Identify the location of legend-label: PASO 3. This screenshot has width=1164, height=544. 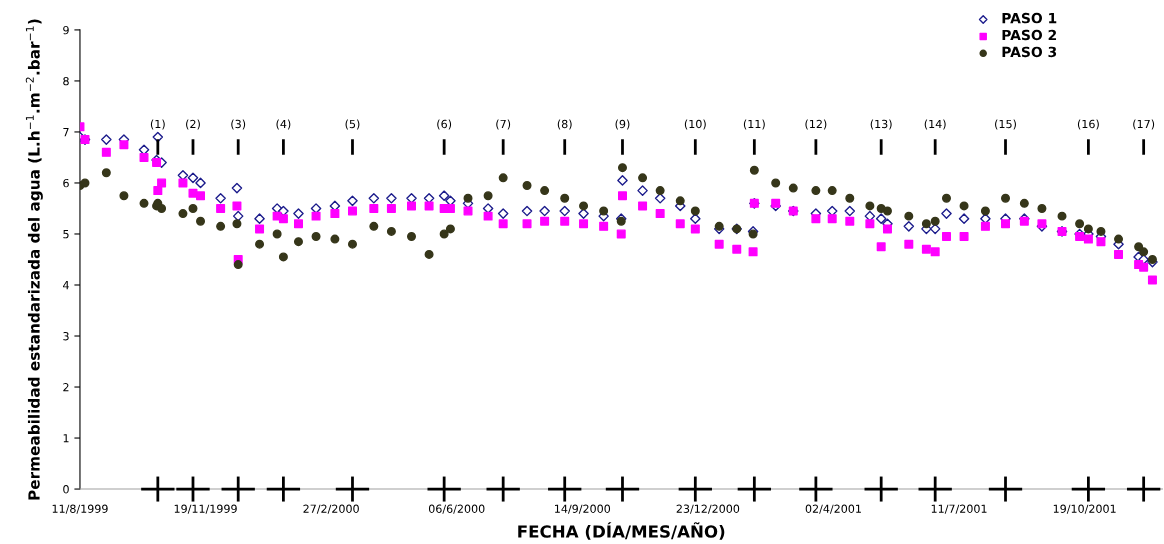
(1029, 52).